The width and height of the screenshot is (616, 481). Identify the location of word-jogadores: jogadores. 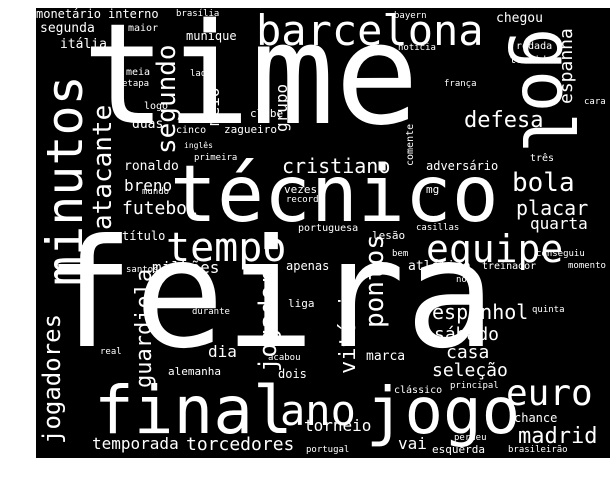
(52, 378).